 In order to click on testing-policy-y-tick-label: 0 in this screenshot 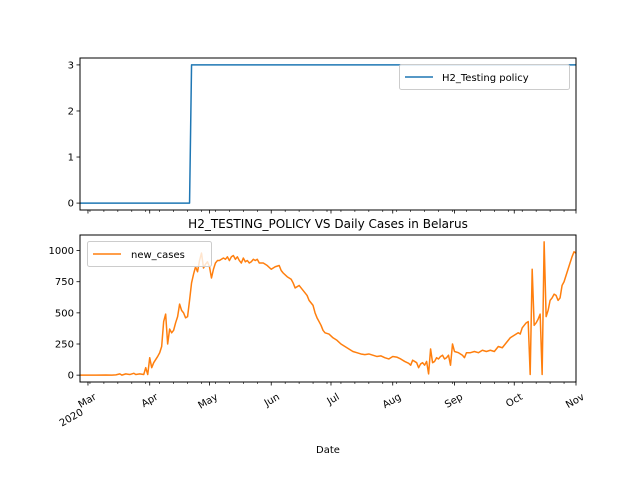, I will do `click(71, 204)`.